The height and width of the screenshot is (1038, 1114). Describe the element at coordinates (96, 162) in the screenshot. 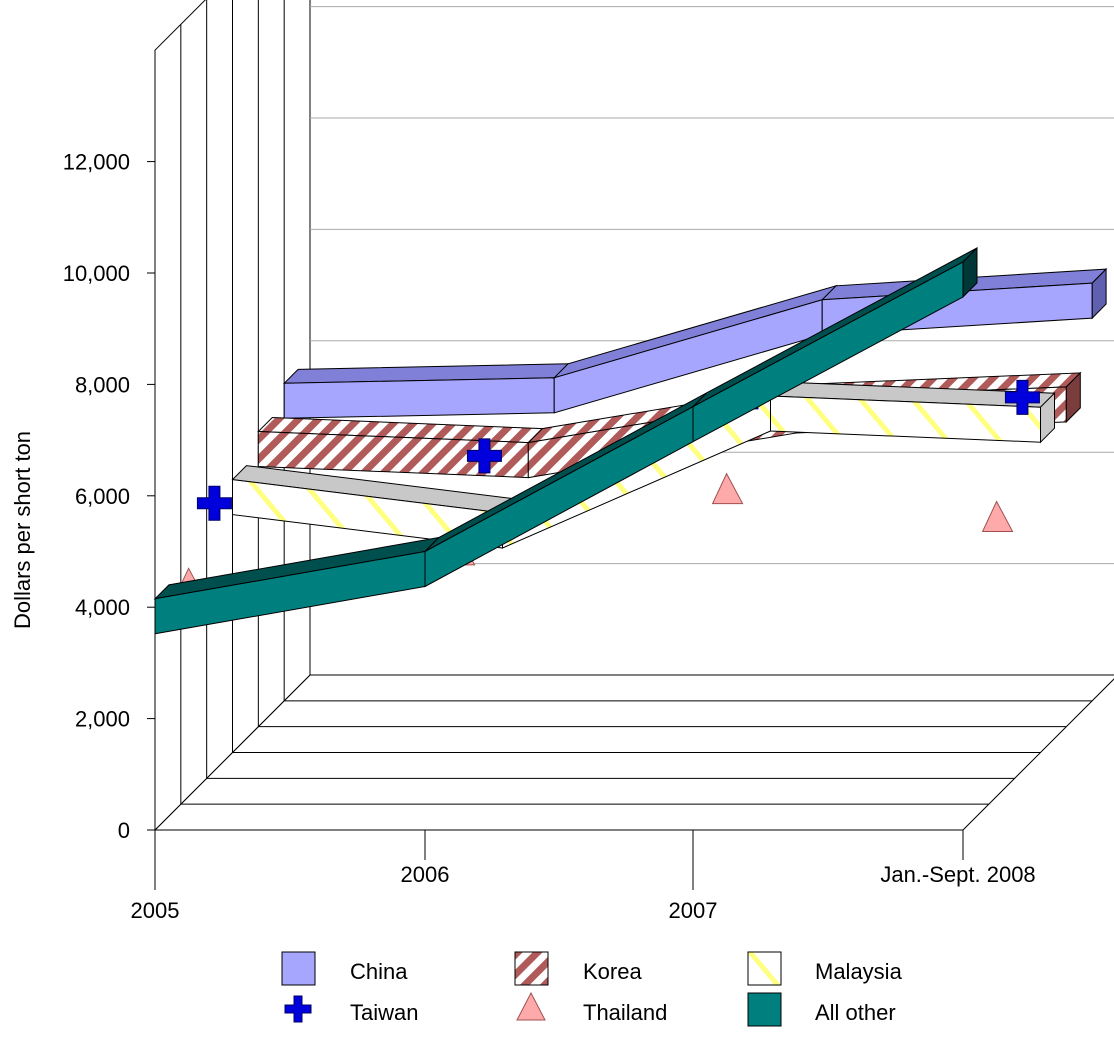

I see `y-tick-label: 12,000` at that location.